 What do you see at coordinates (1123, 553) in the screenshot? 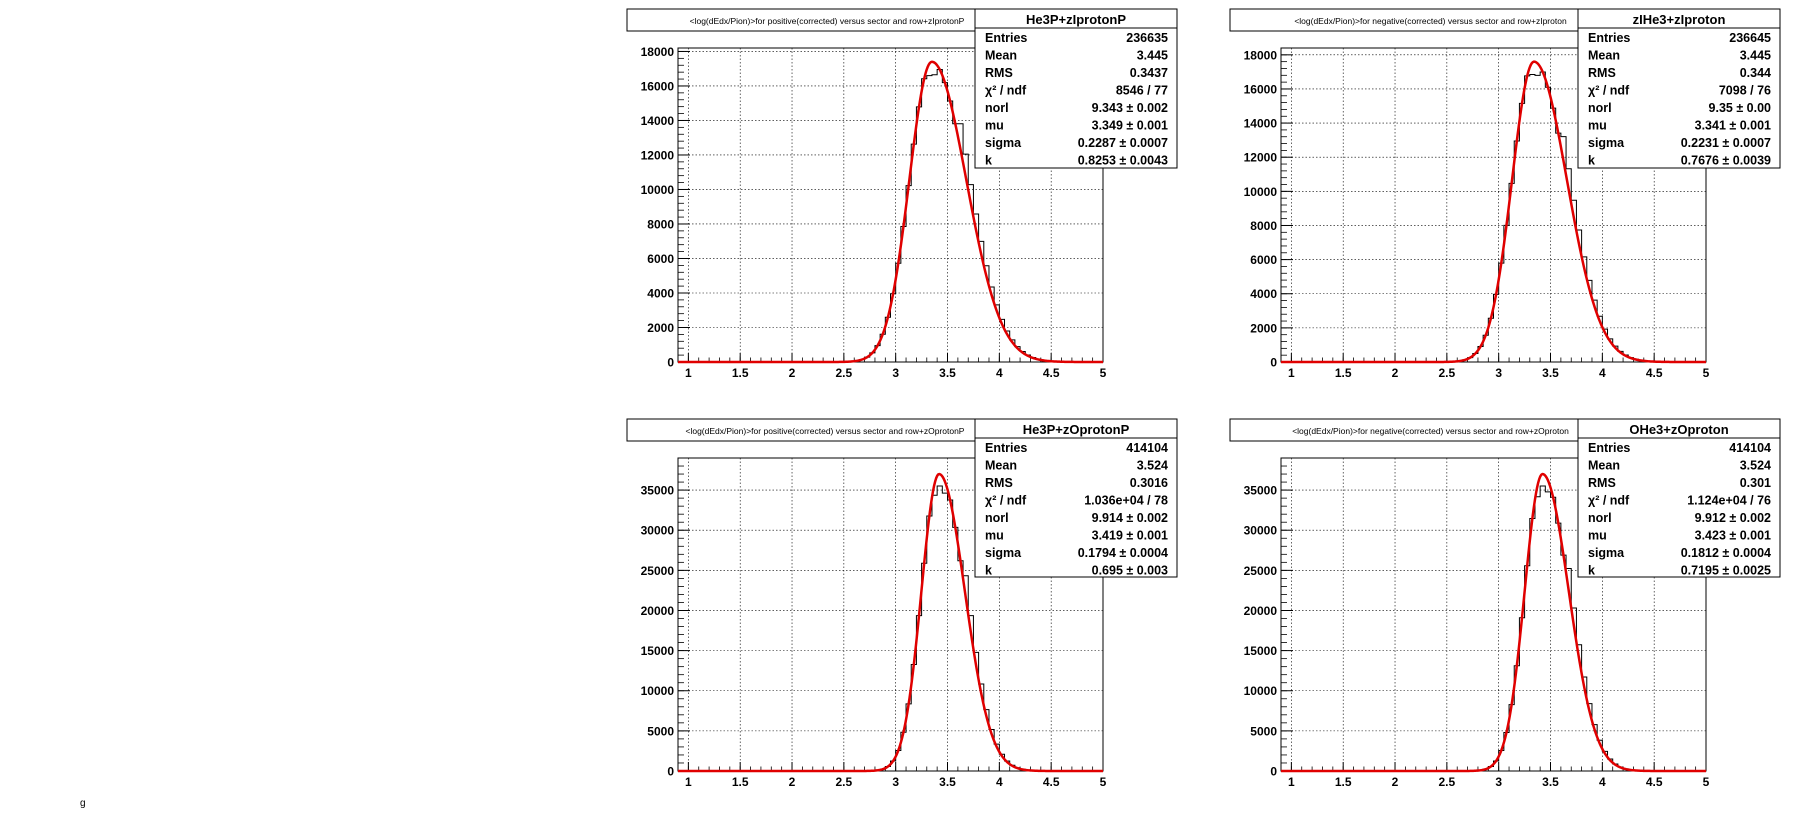
I see `stats-row-value: 0.1794 ± 0.0004` at bounding box center [1123, 553].